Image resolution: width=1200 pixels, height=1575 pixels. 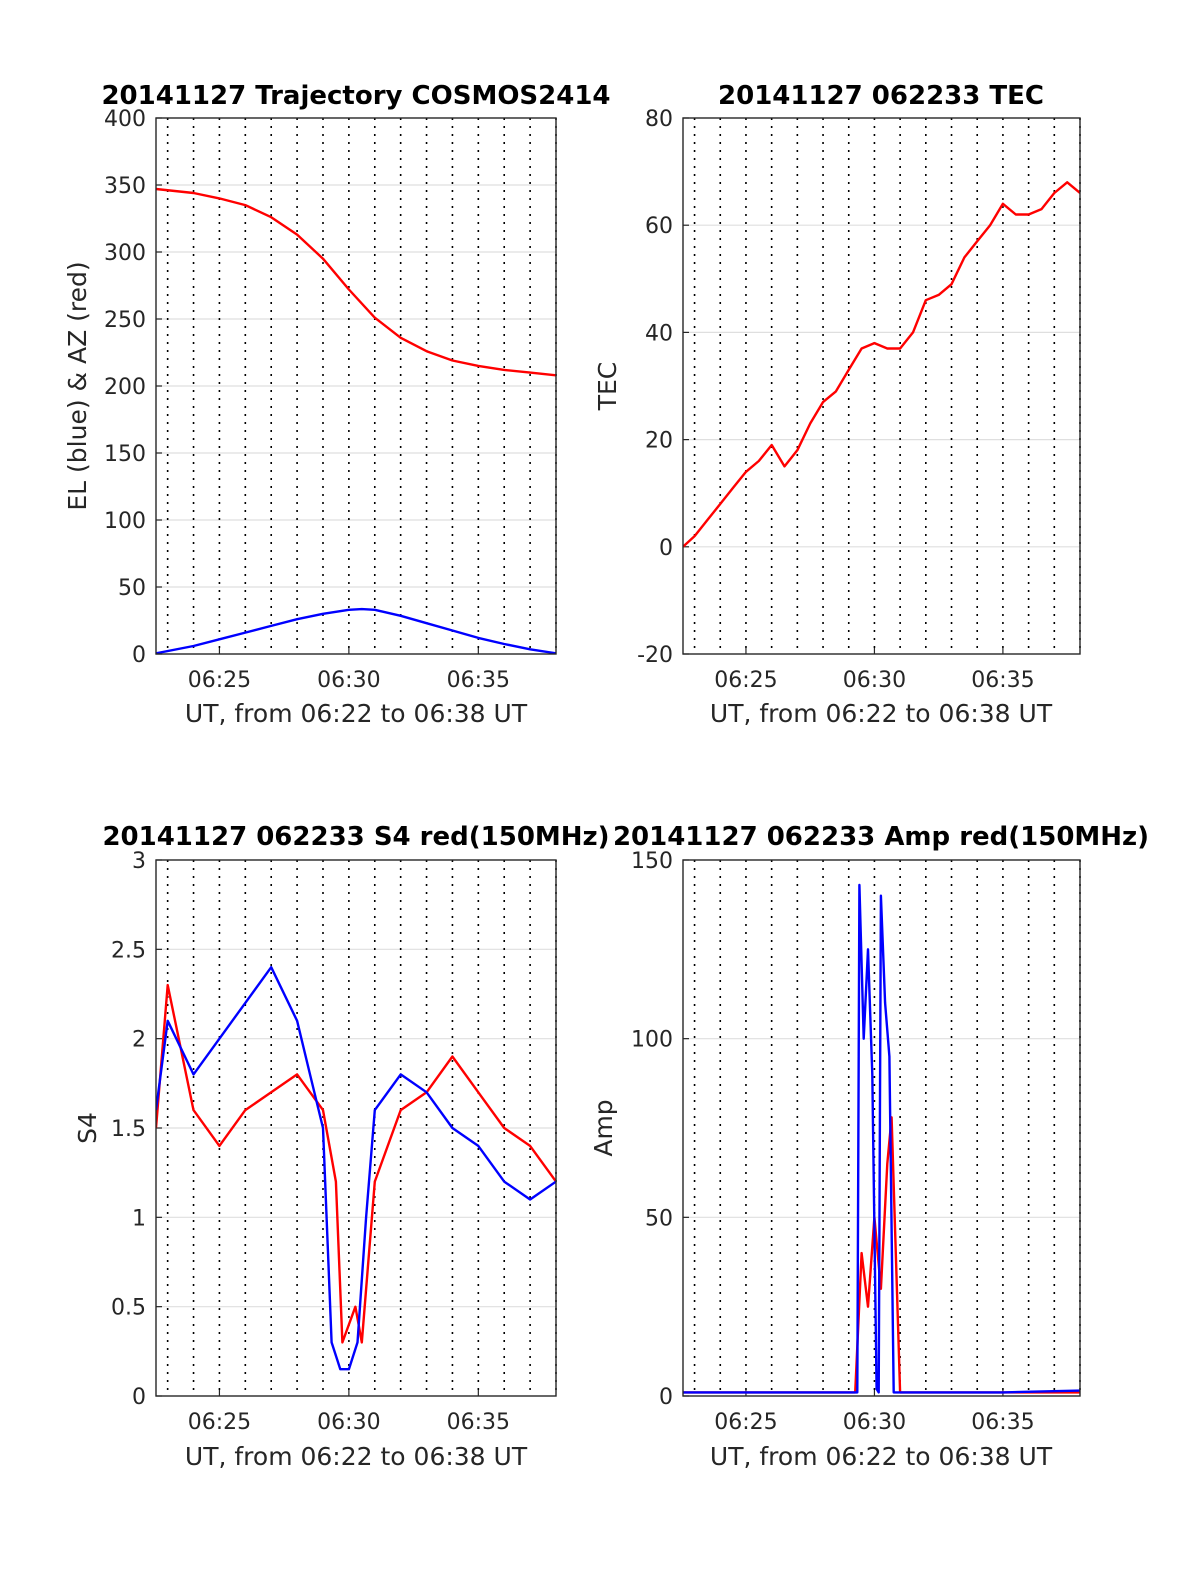 I want to click on chart-title: 20141127 Trajectory COSMOS2414, so click(x=355, y=96).